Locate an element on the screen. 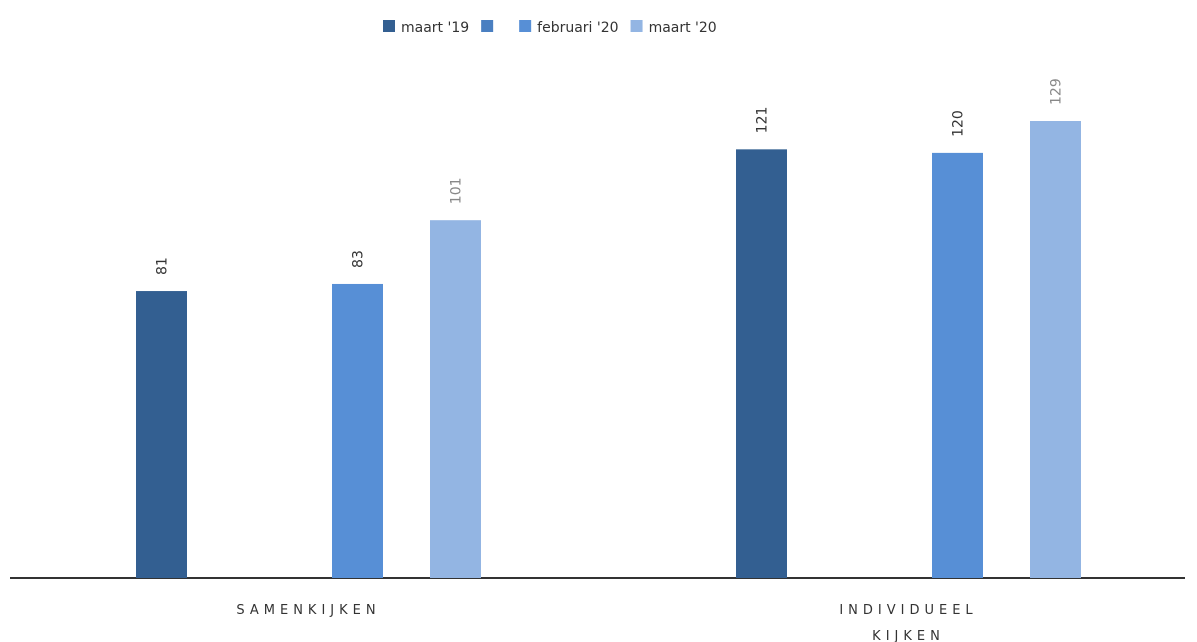 Image resolution: width=1197 pixels, height=642 pixels. legend-label: februari '20 is located at coordinates (577, 28).